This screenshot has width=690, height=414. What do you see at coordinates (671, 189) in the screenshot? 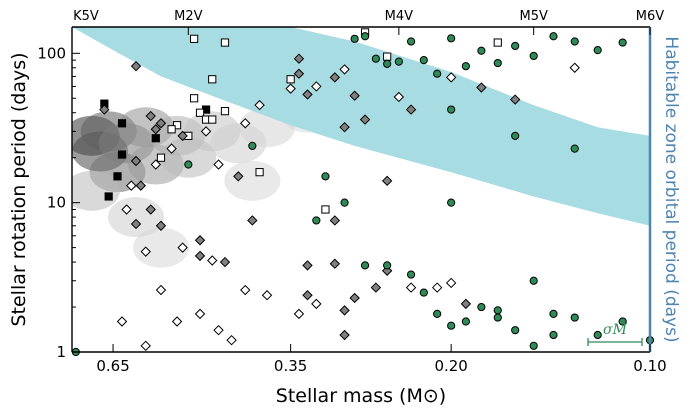
I see `right-axis-title: Habitable zone orbital period (days)` at bounding box center [671, 189].